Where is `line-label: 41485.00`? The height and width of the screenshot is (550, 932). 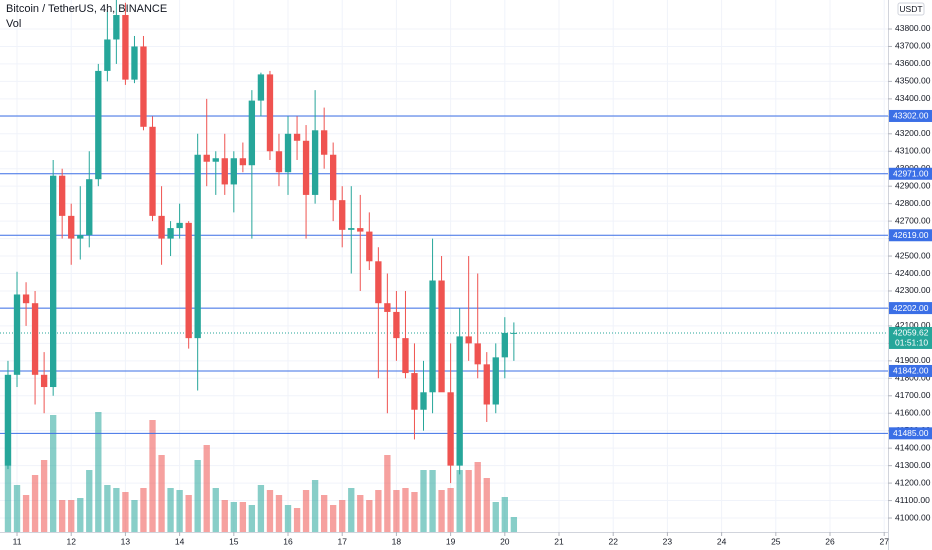
line-label: 41485.00 is located at coordinates (911, 433).